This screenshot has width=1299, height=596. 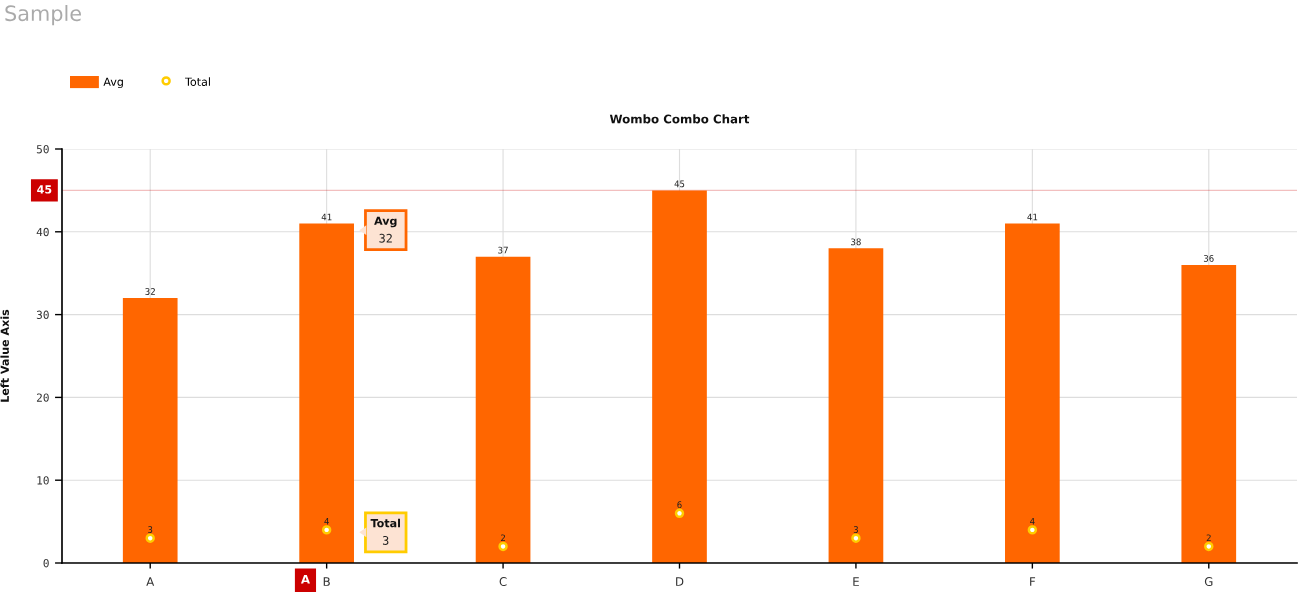 I want to click on y-tick-label: 10, so click(x=43, y=480).